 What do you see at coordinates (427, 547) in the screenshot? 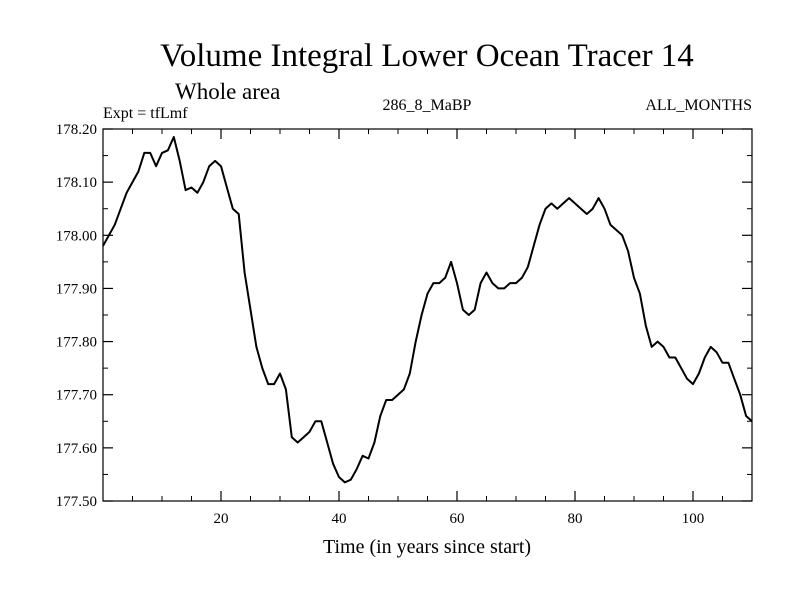
I see `x-axis-label: Time (in years since start)` at bounding box center [427, 547].